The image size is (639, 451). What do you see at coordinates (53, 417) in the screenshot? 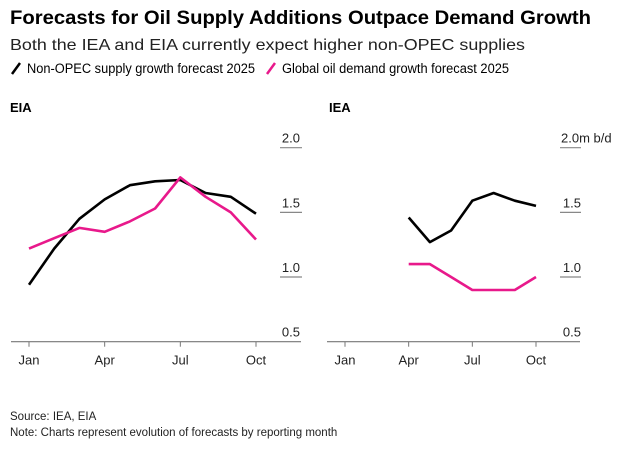
I see `source-note: Source: IEA, EIA` at bounding box center [53, 417].